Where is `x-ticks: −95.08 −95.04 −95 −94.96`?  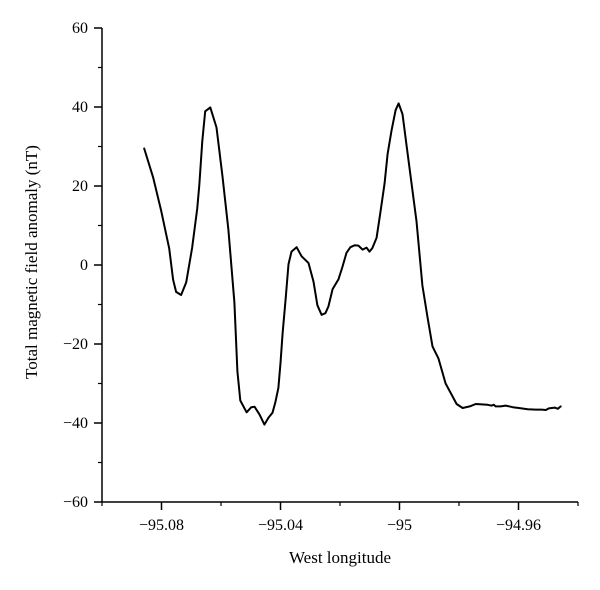 x-ticks: −95.08 −95.04 −95 −94.96 is located at coordinates (340, 518).